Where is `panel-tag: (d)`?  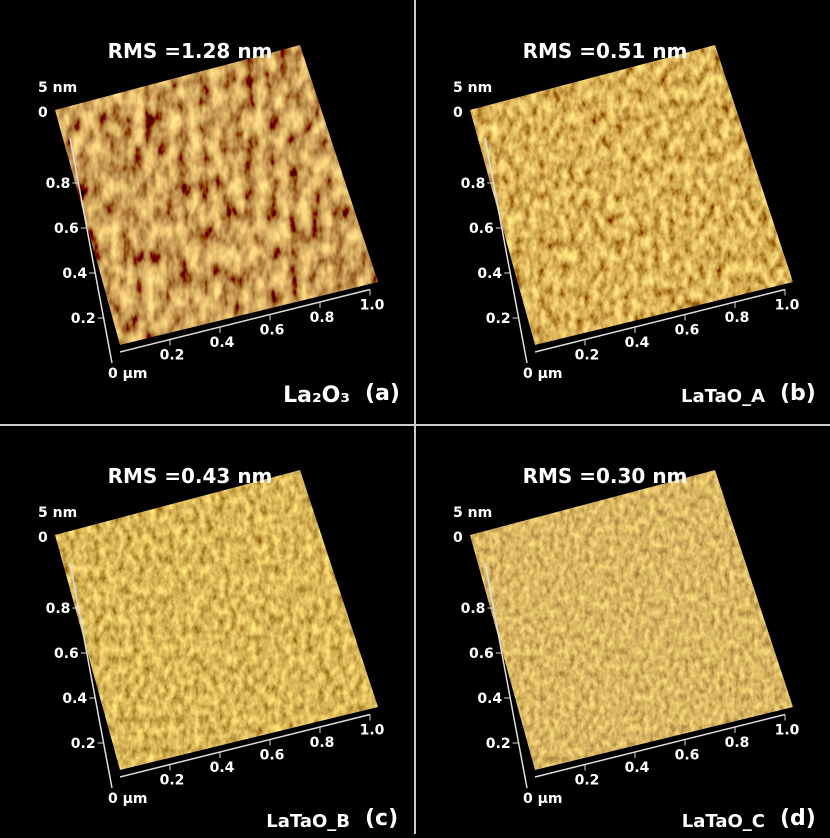 panel-tag: (d) is located at coordinates (798, 818).